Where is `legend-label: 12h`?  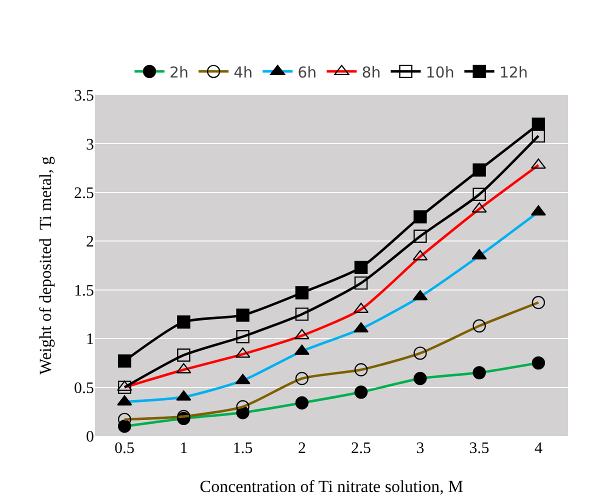 legend-label: 12h is located at coordinates (513, 72).